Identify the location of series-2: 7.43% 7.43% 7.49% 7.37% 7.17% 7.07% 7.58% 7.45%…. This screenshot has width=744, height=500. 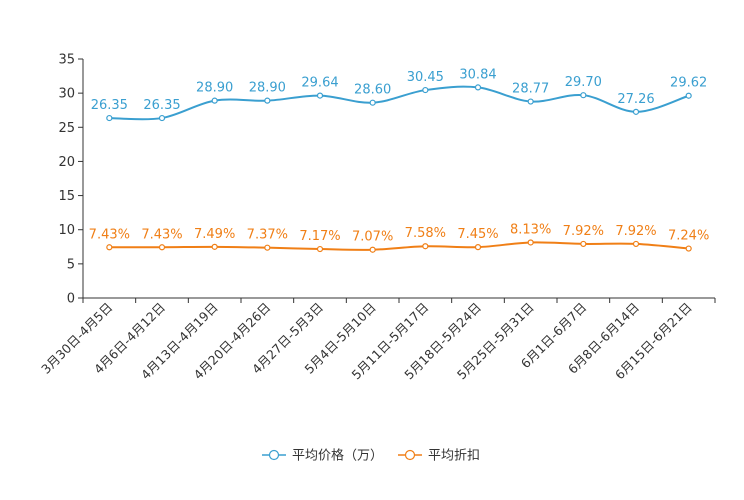
(399, 237).